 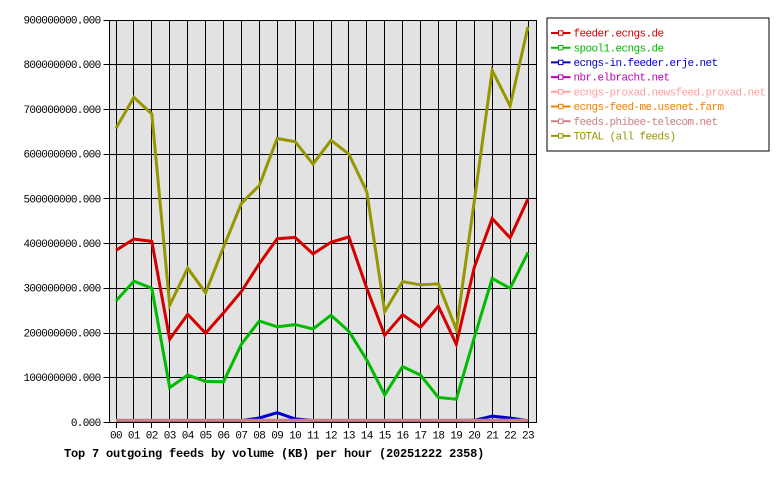 I want to click on svg-text: 01, so click(x=134, y=437).